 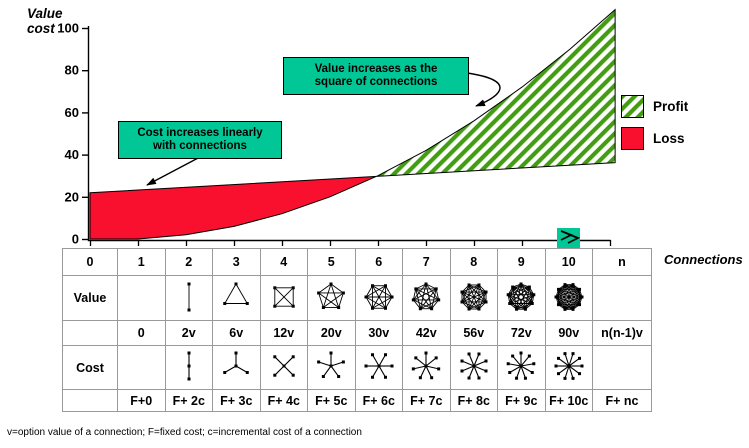 I want to click on cost-amount-cell: F+ nc, so click(x=622, y=400).